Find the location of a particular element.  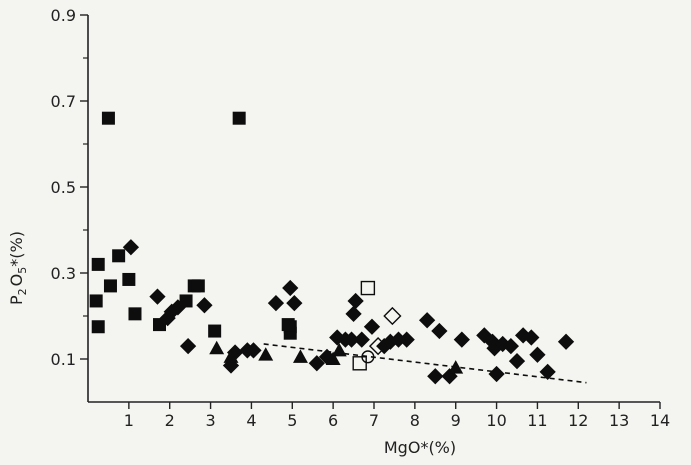

y-tick-label: 0.3 is located at coordinates (63, 273).